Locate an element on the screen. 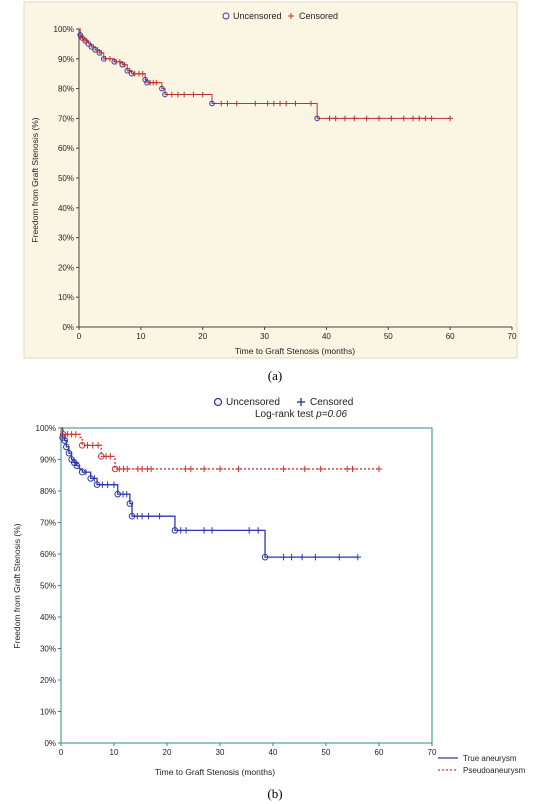  panel-a-y-tick-label: 40% is located at coordinates (66, 208).